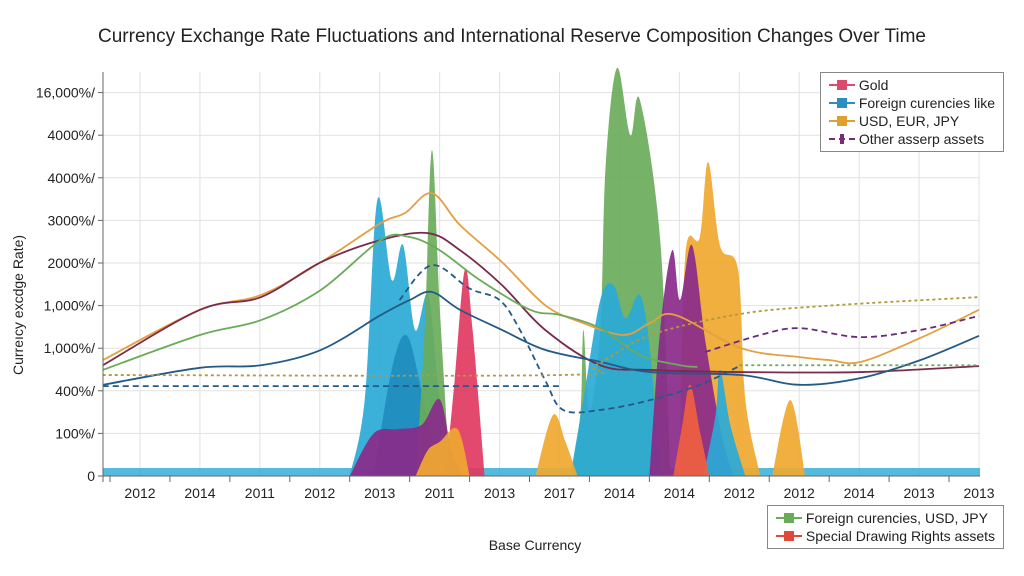  What do you see at coordinates (896, 518) in the screenshot?
I see `legend-label: Foreign curencies, USD, JPY` at bounding box center [896, 518].